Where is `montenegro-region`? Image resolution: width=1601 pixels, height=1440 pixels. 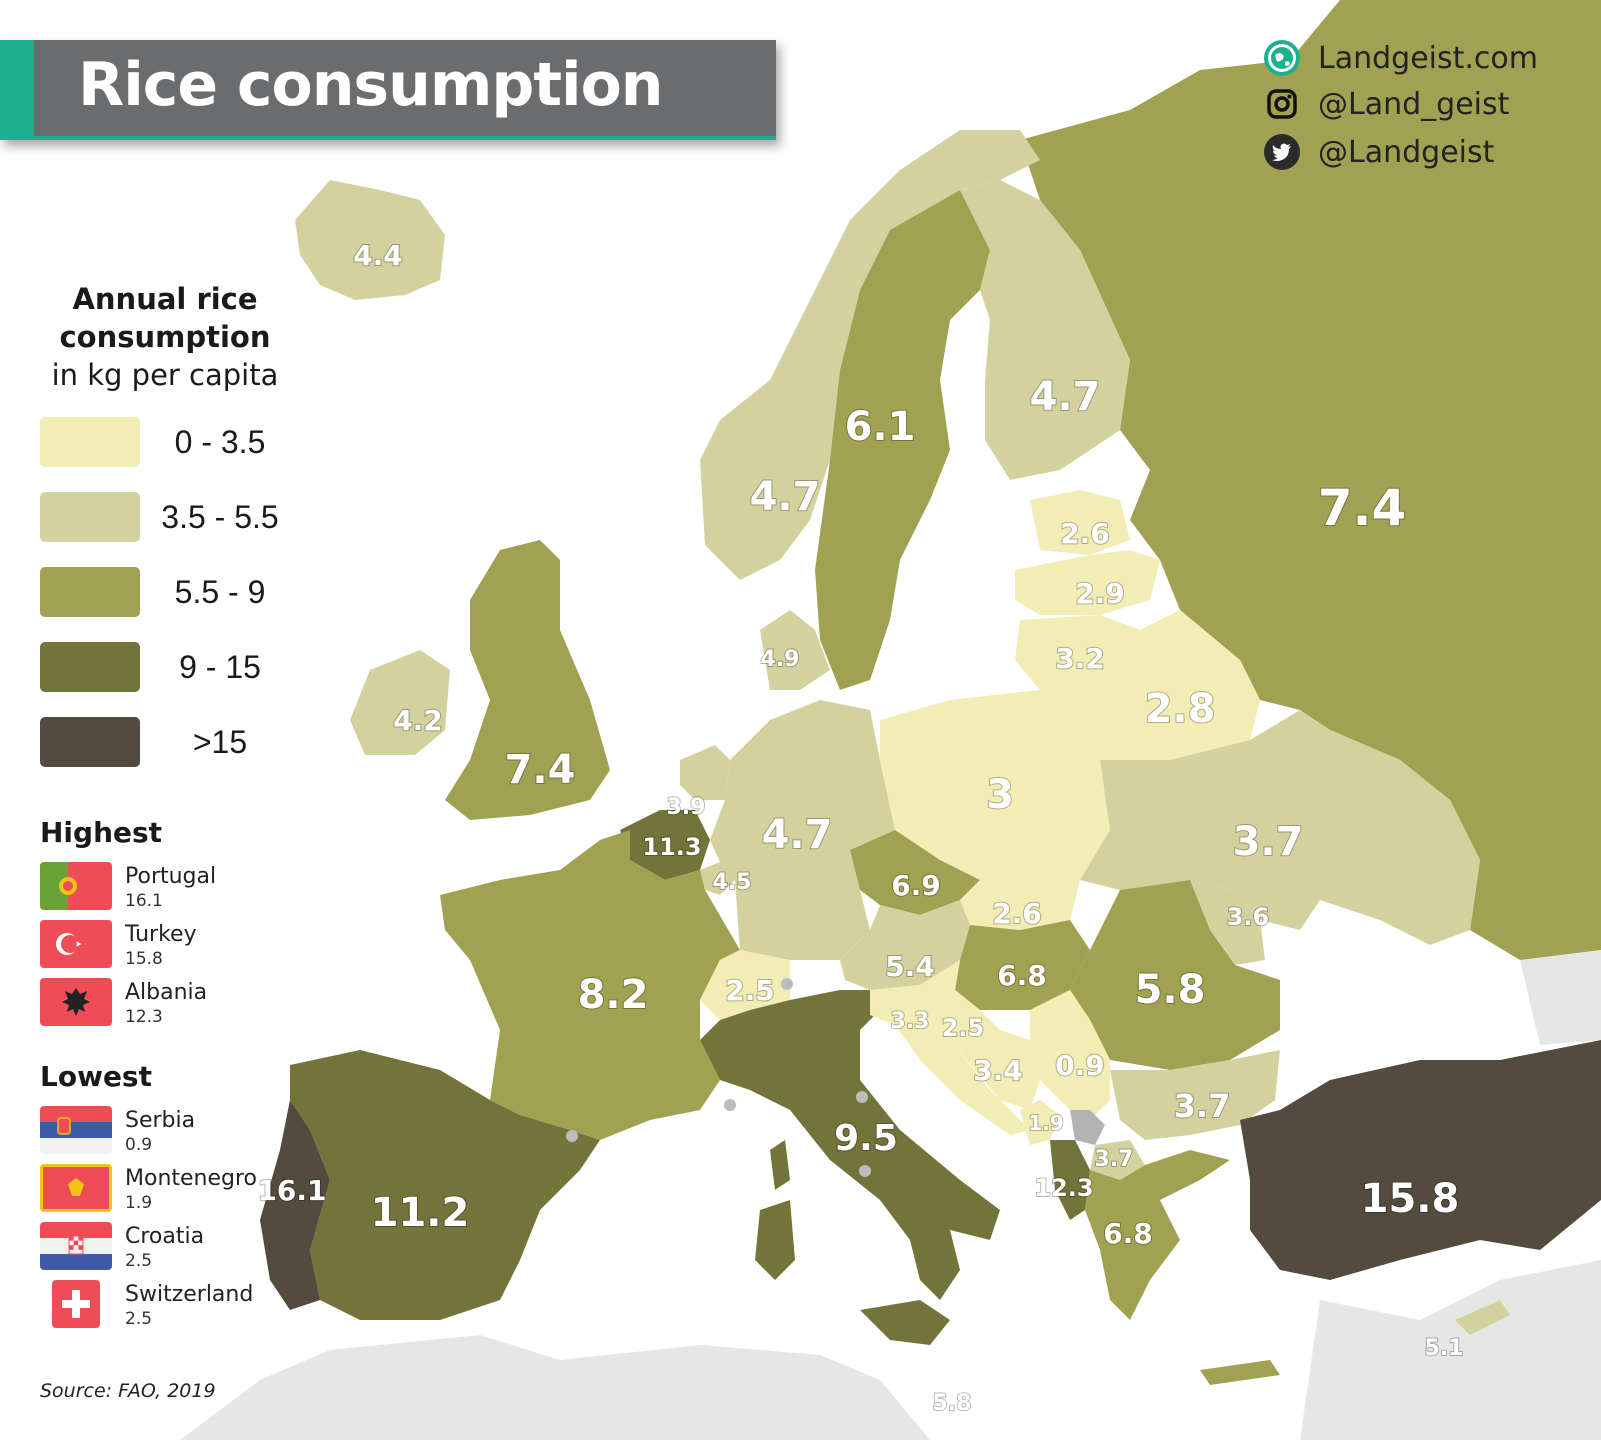
montenegro-region is located at coordinates (1040, 1122).